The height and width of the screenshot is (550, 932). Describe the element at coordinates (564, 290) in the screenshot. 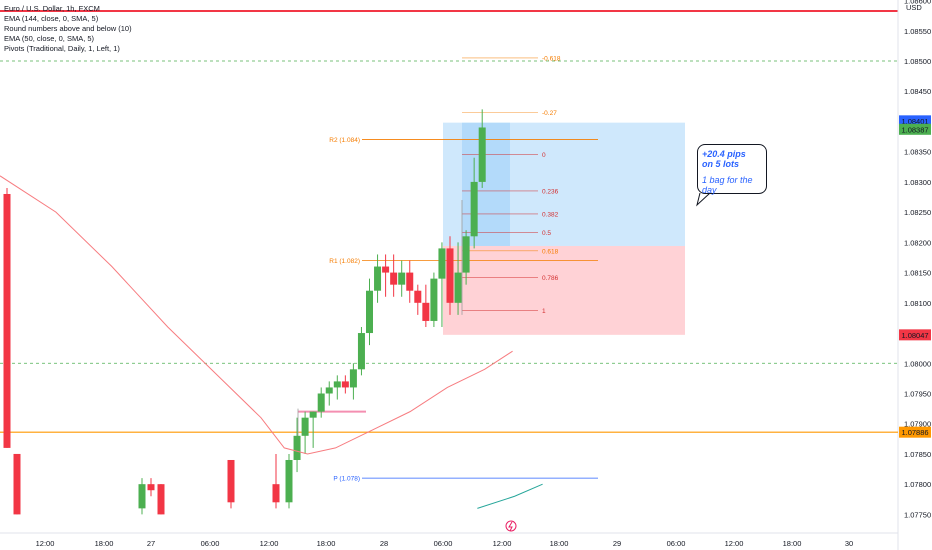

I see `stop-zone` at that location.